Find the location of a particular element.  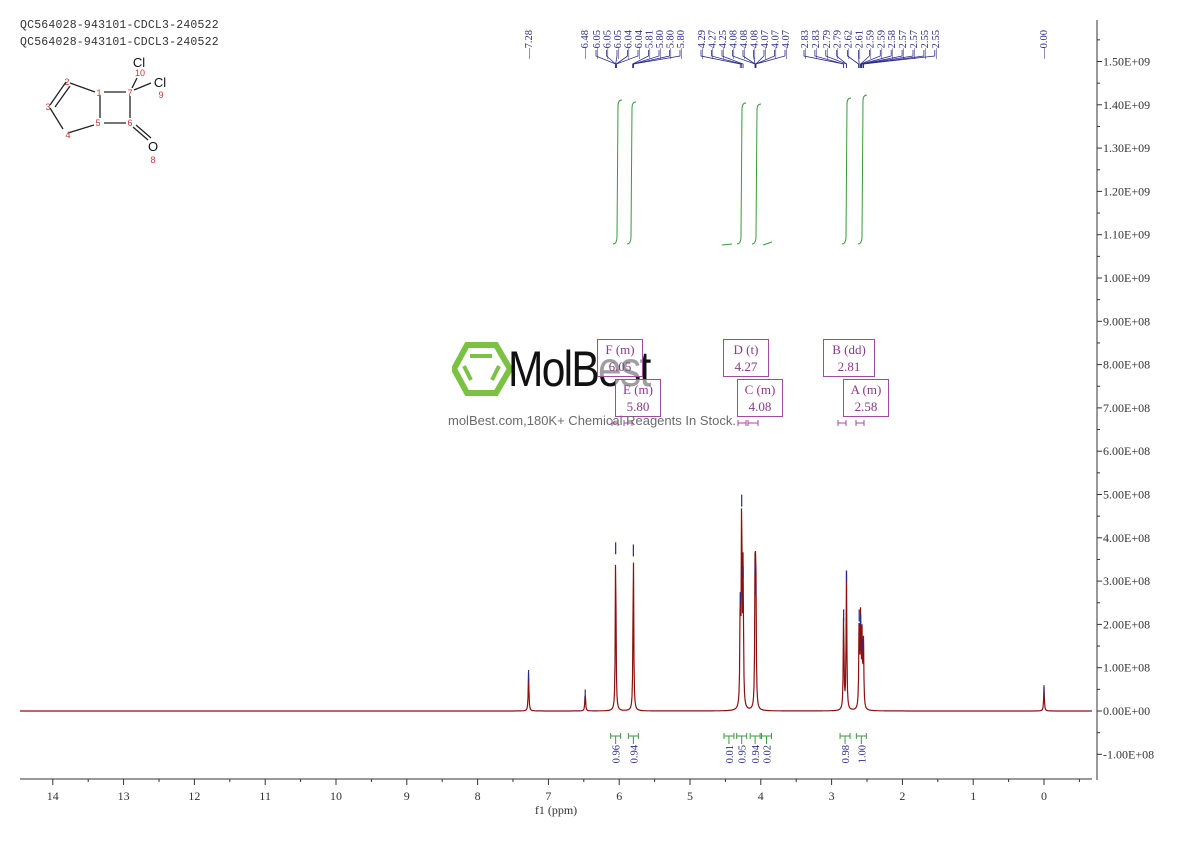

peak-label: —0.00 is located at coordinates (1044, 45).